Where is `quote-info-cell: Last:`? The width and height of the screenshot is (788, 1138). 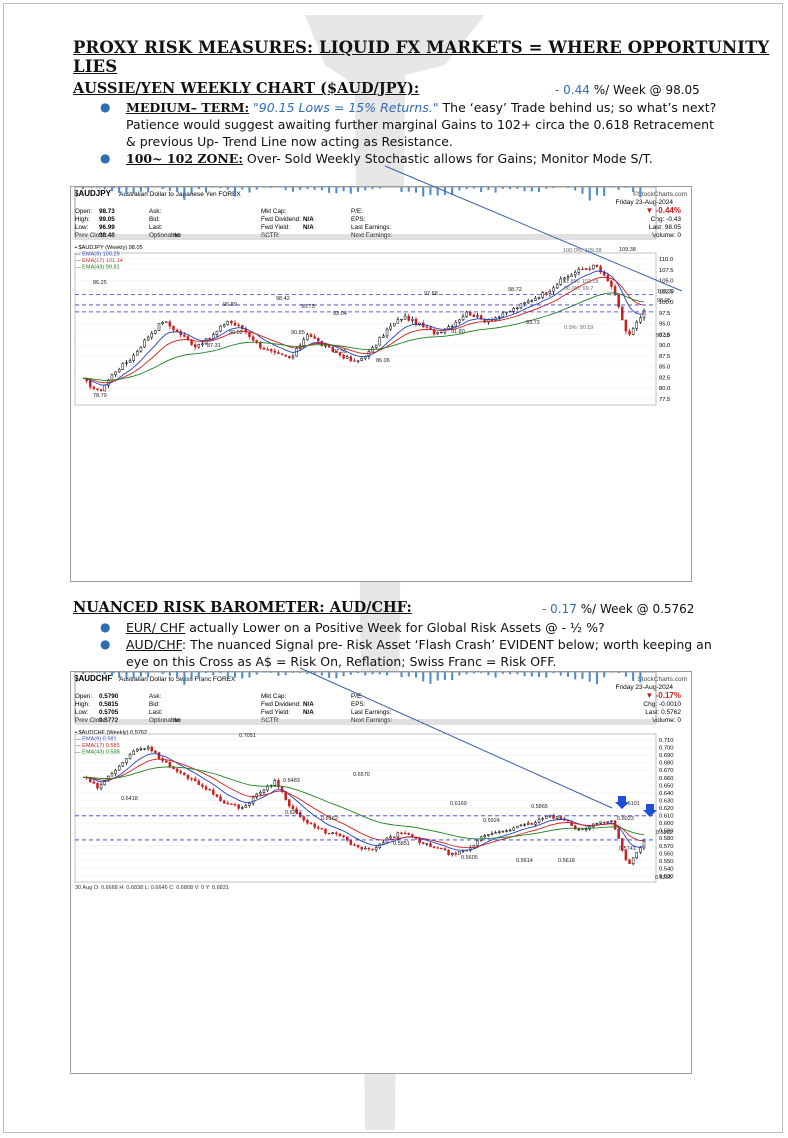
quote-info-cell: Last: is located at coordinates (156, 712).